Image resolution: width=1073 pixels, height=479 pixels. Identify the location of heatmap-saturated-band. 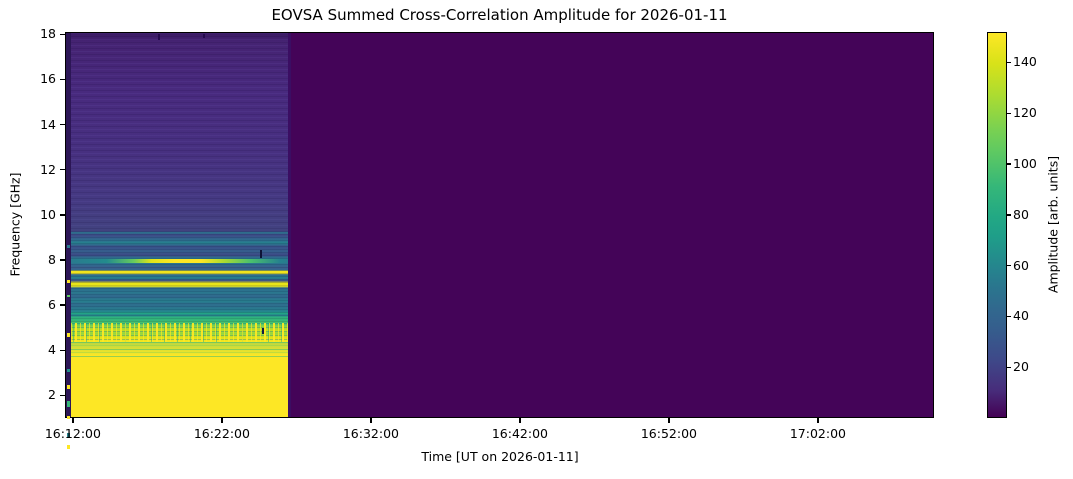
(178, 388).